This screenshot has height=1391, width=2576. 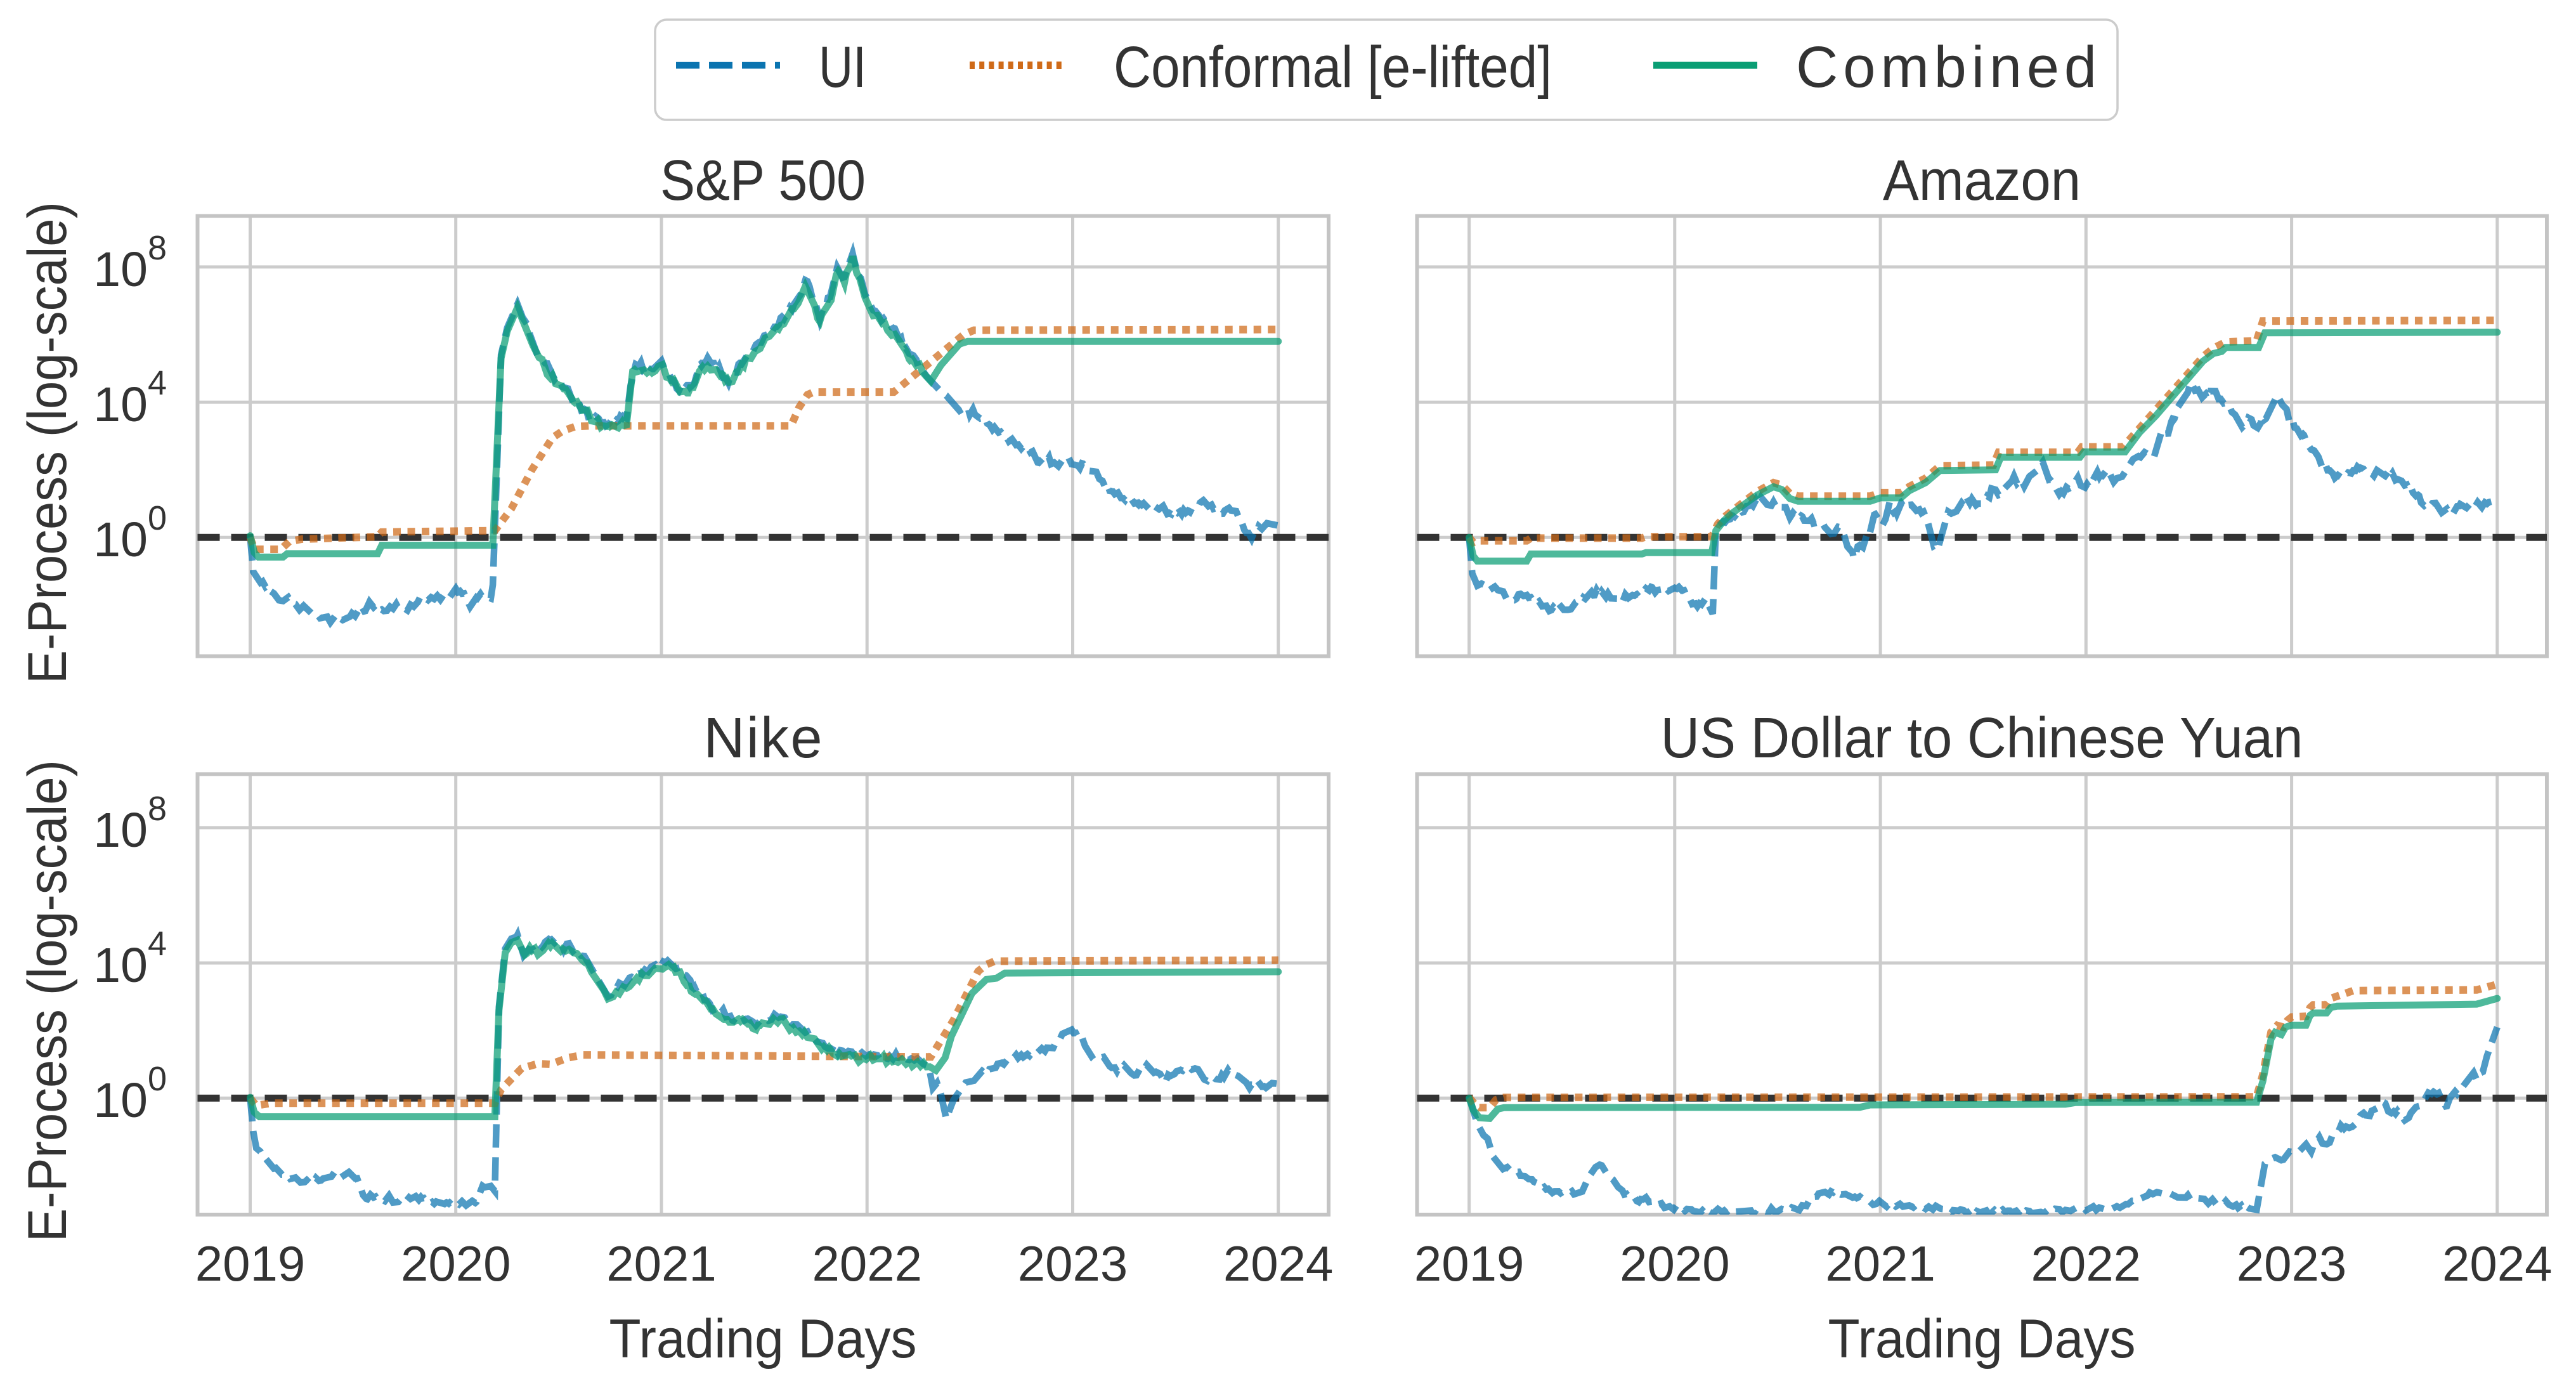 I want to click on svg-text: Amazon, so click(x=1982, y=180).